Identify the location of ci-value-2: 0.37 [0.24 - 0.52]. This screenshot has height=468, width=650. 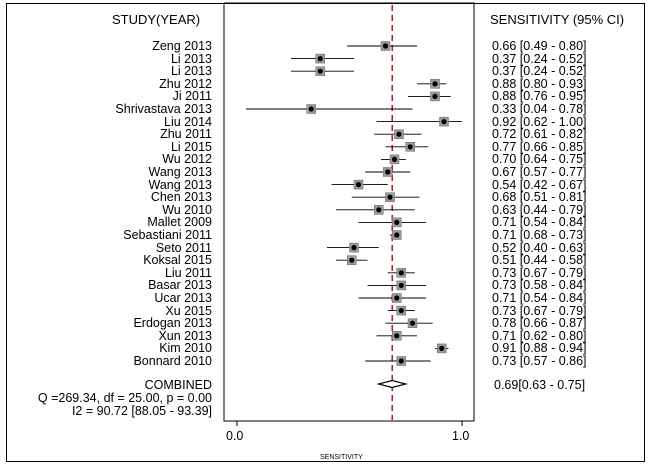
(539, 71).